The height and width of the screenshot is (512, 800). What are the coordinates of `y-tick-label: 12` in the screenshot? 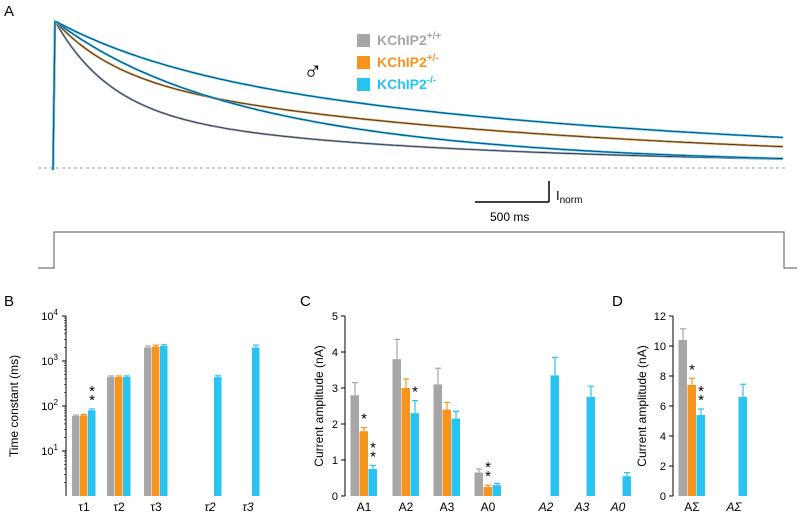 It's located at (660, 317).